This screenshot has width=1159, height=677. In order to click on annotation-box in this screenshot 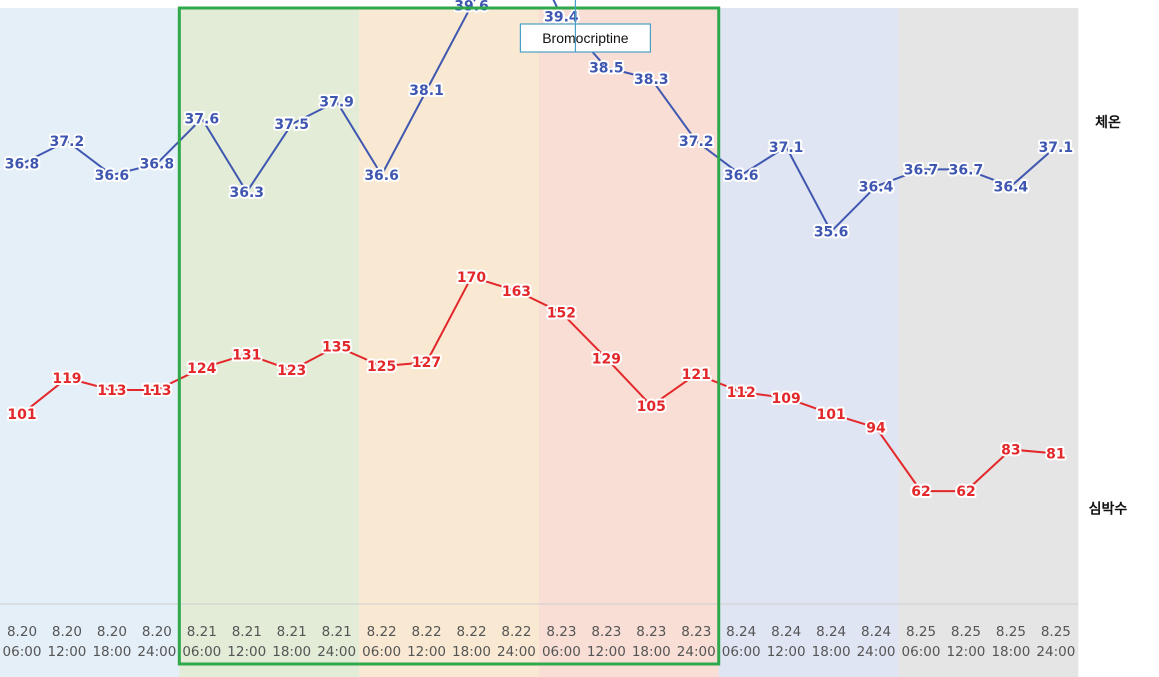, I will do `click(585, 38)`.